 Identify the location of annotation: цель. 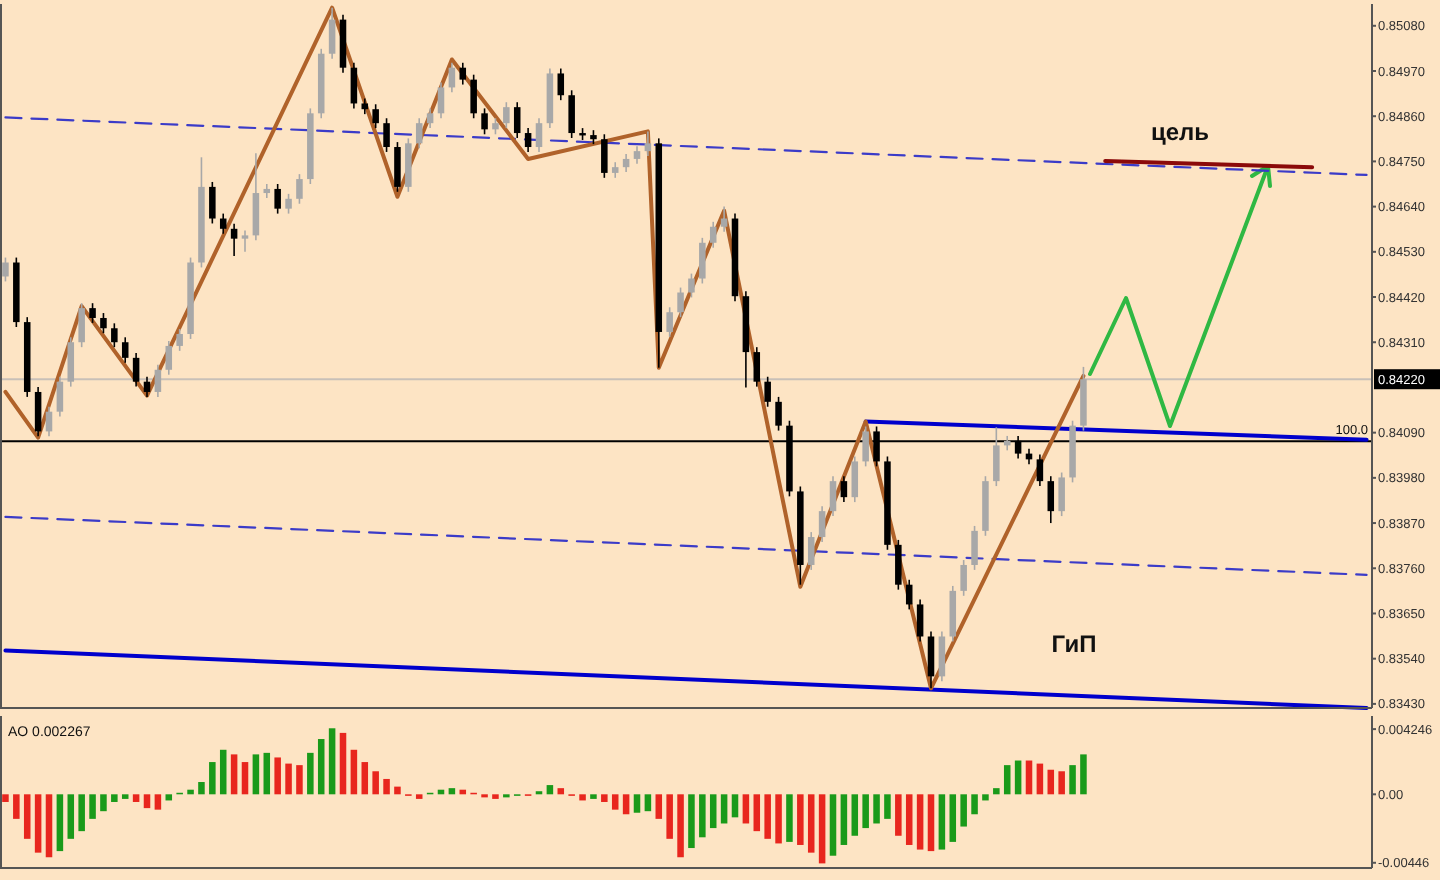
(1180, 132).